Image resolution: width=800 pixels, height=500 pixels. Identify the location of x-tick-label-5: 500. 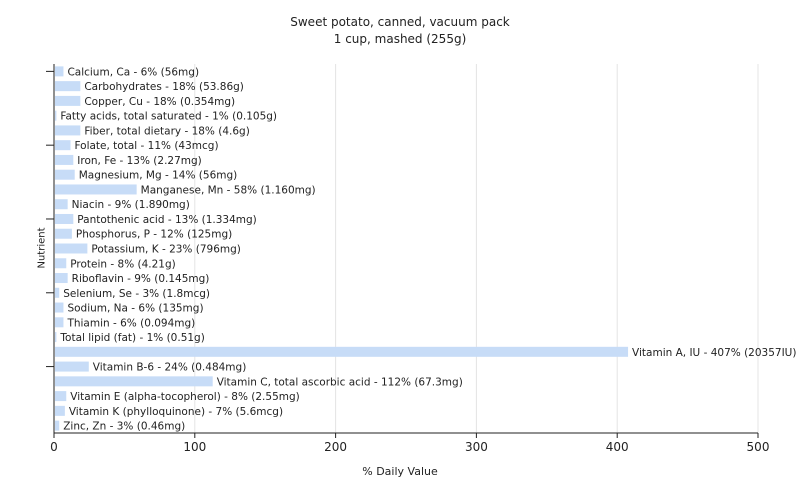
(758, 447).